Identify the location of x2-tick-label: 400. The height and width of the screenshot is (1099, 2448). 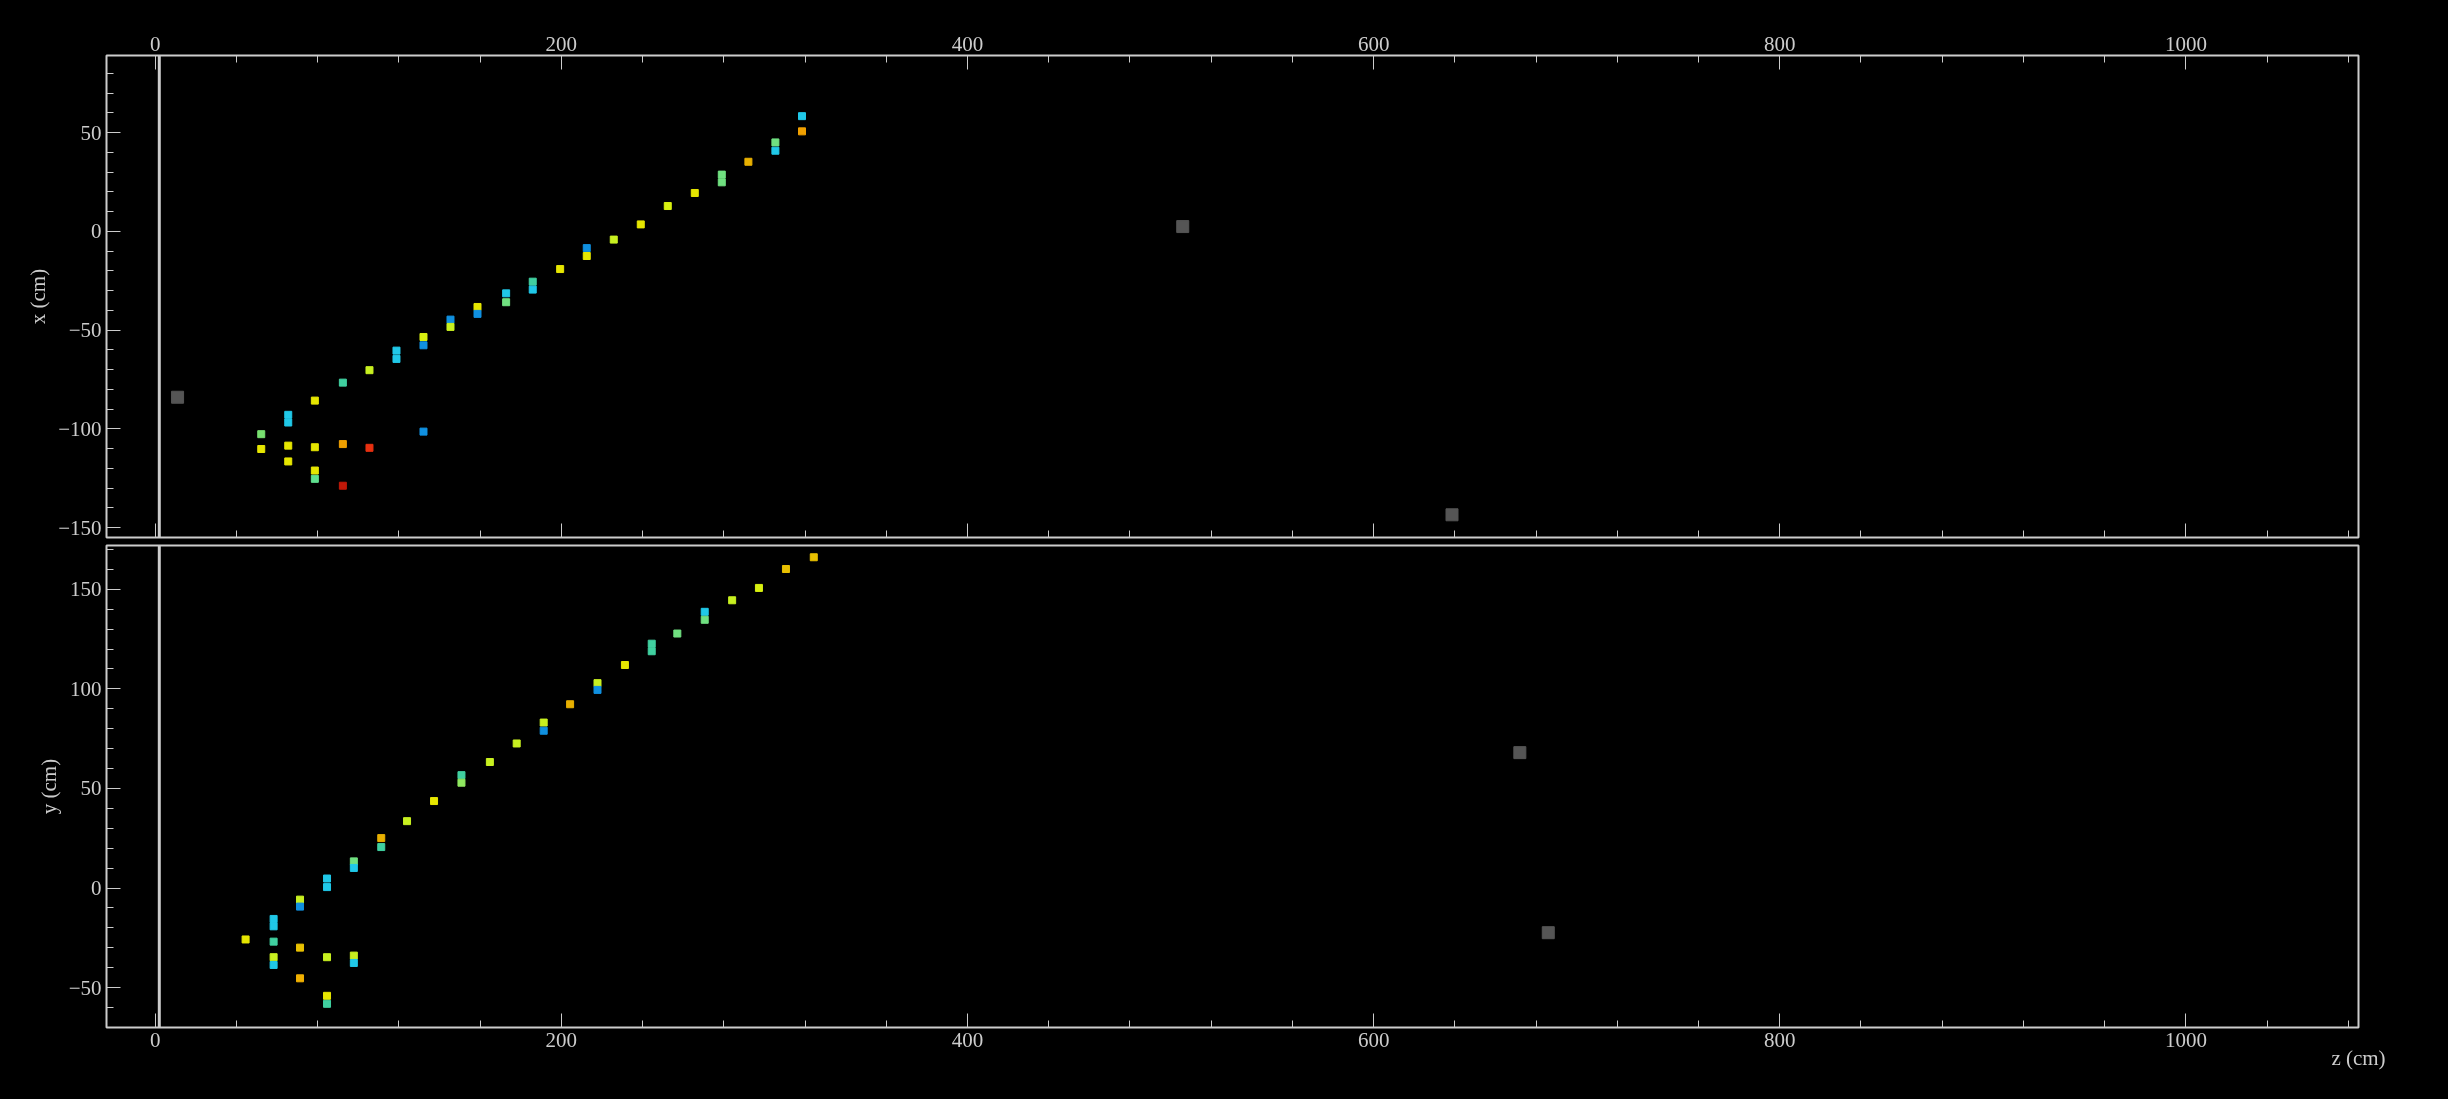
(967, 43).